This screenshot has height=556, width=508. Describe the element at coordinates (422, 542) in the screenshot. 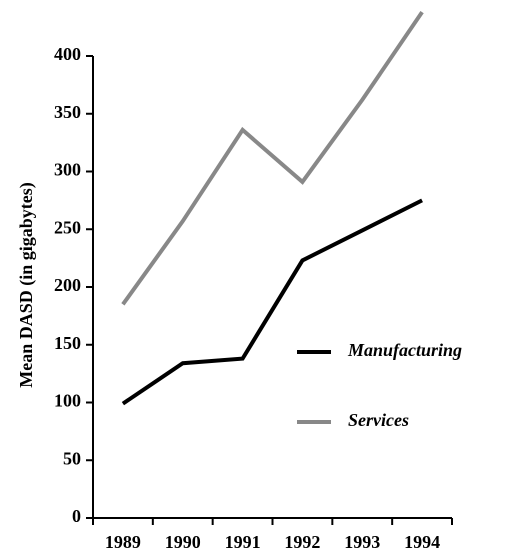

I see `x-tick-label: 1994` at that location.